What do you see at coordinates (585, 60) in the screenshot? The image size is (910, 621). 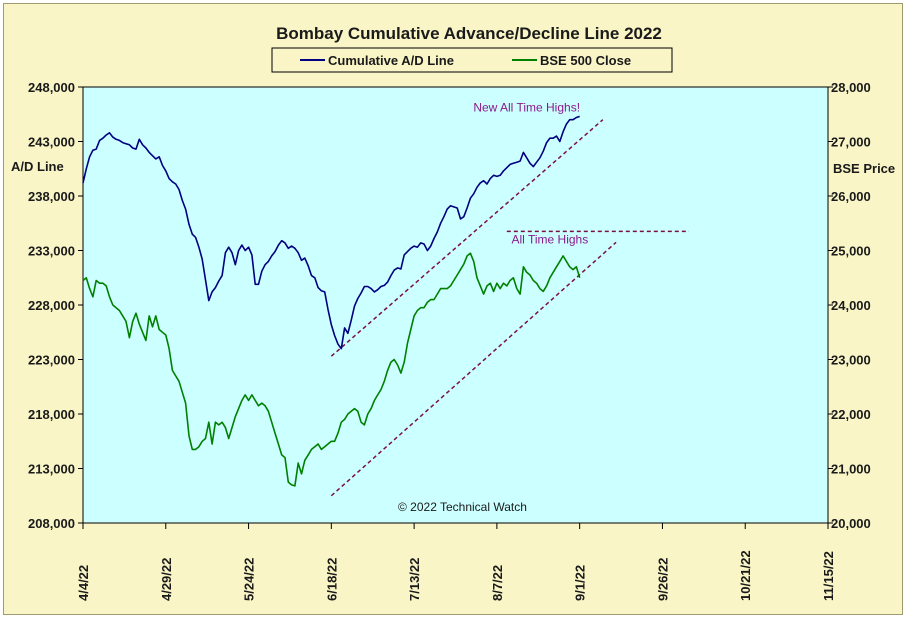 I see `legend-label-bse: BSE 500 Close` at bounding box center [585, 60].